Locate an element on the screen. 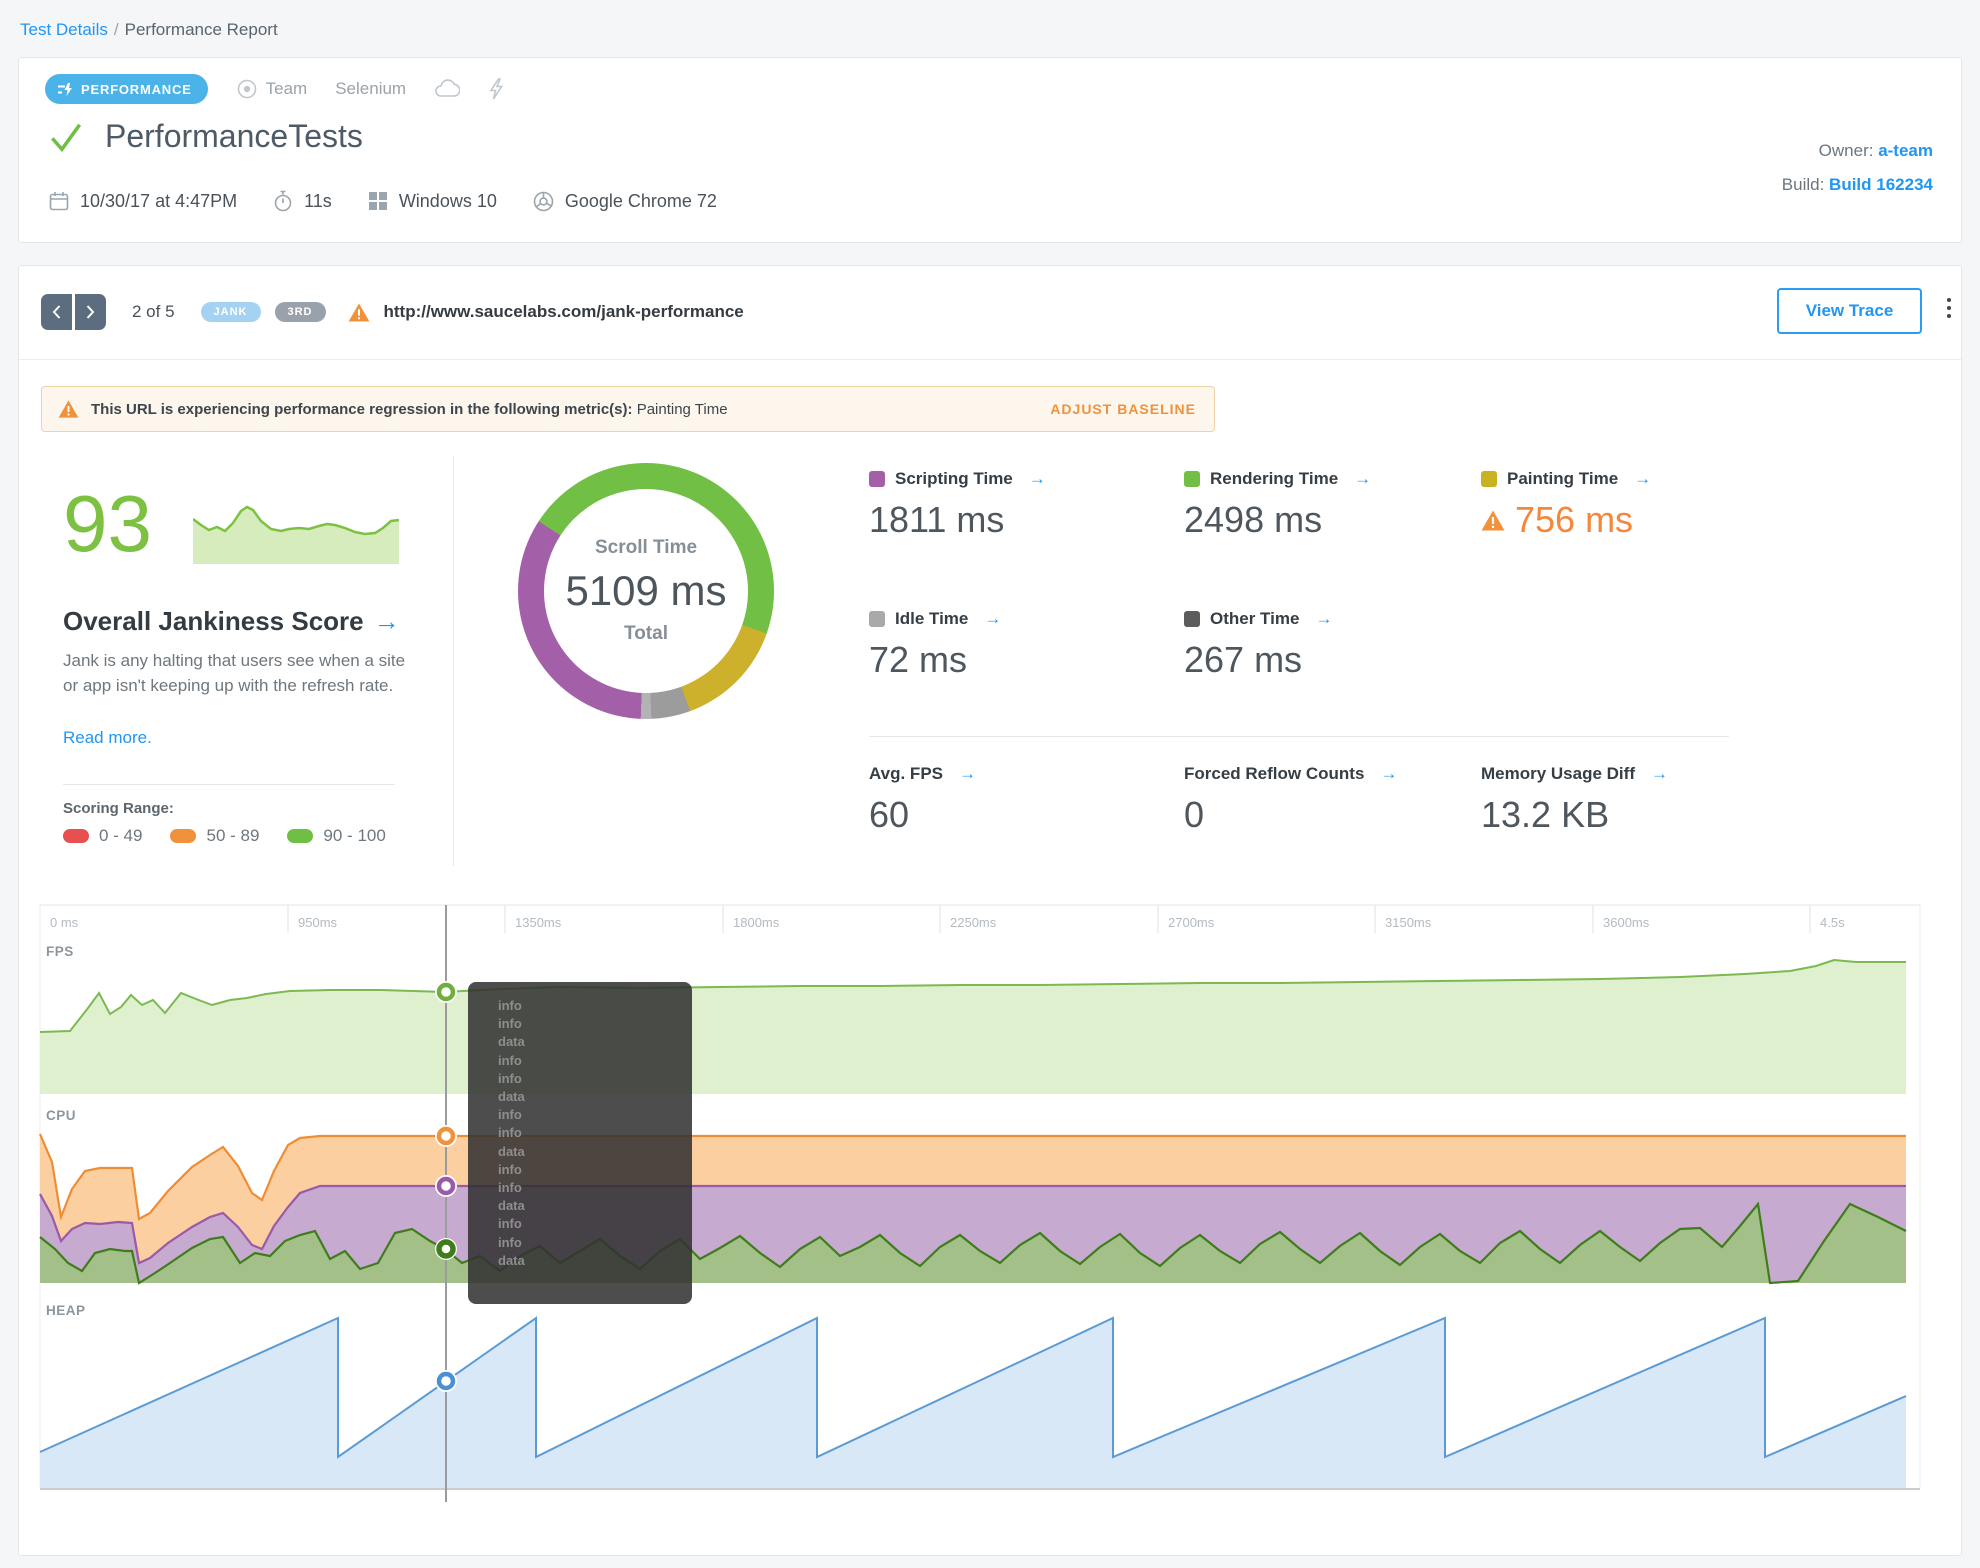 The width and height of the screenshot is (1980, 1568). url-position: 2 of 5 is located at coordinates (153, 311).